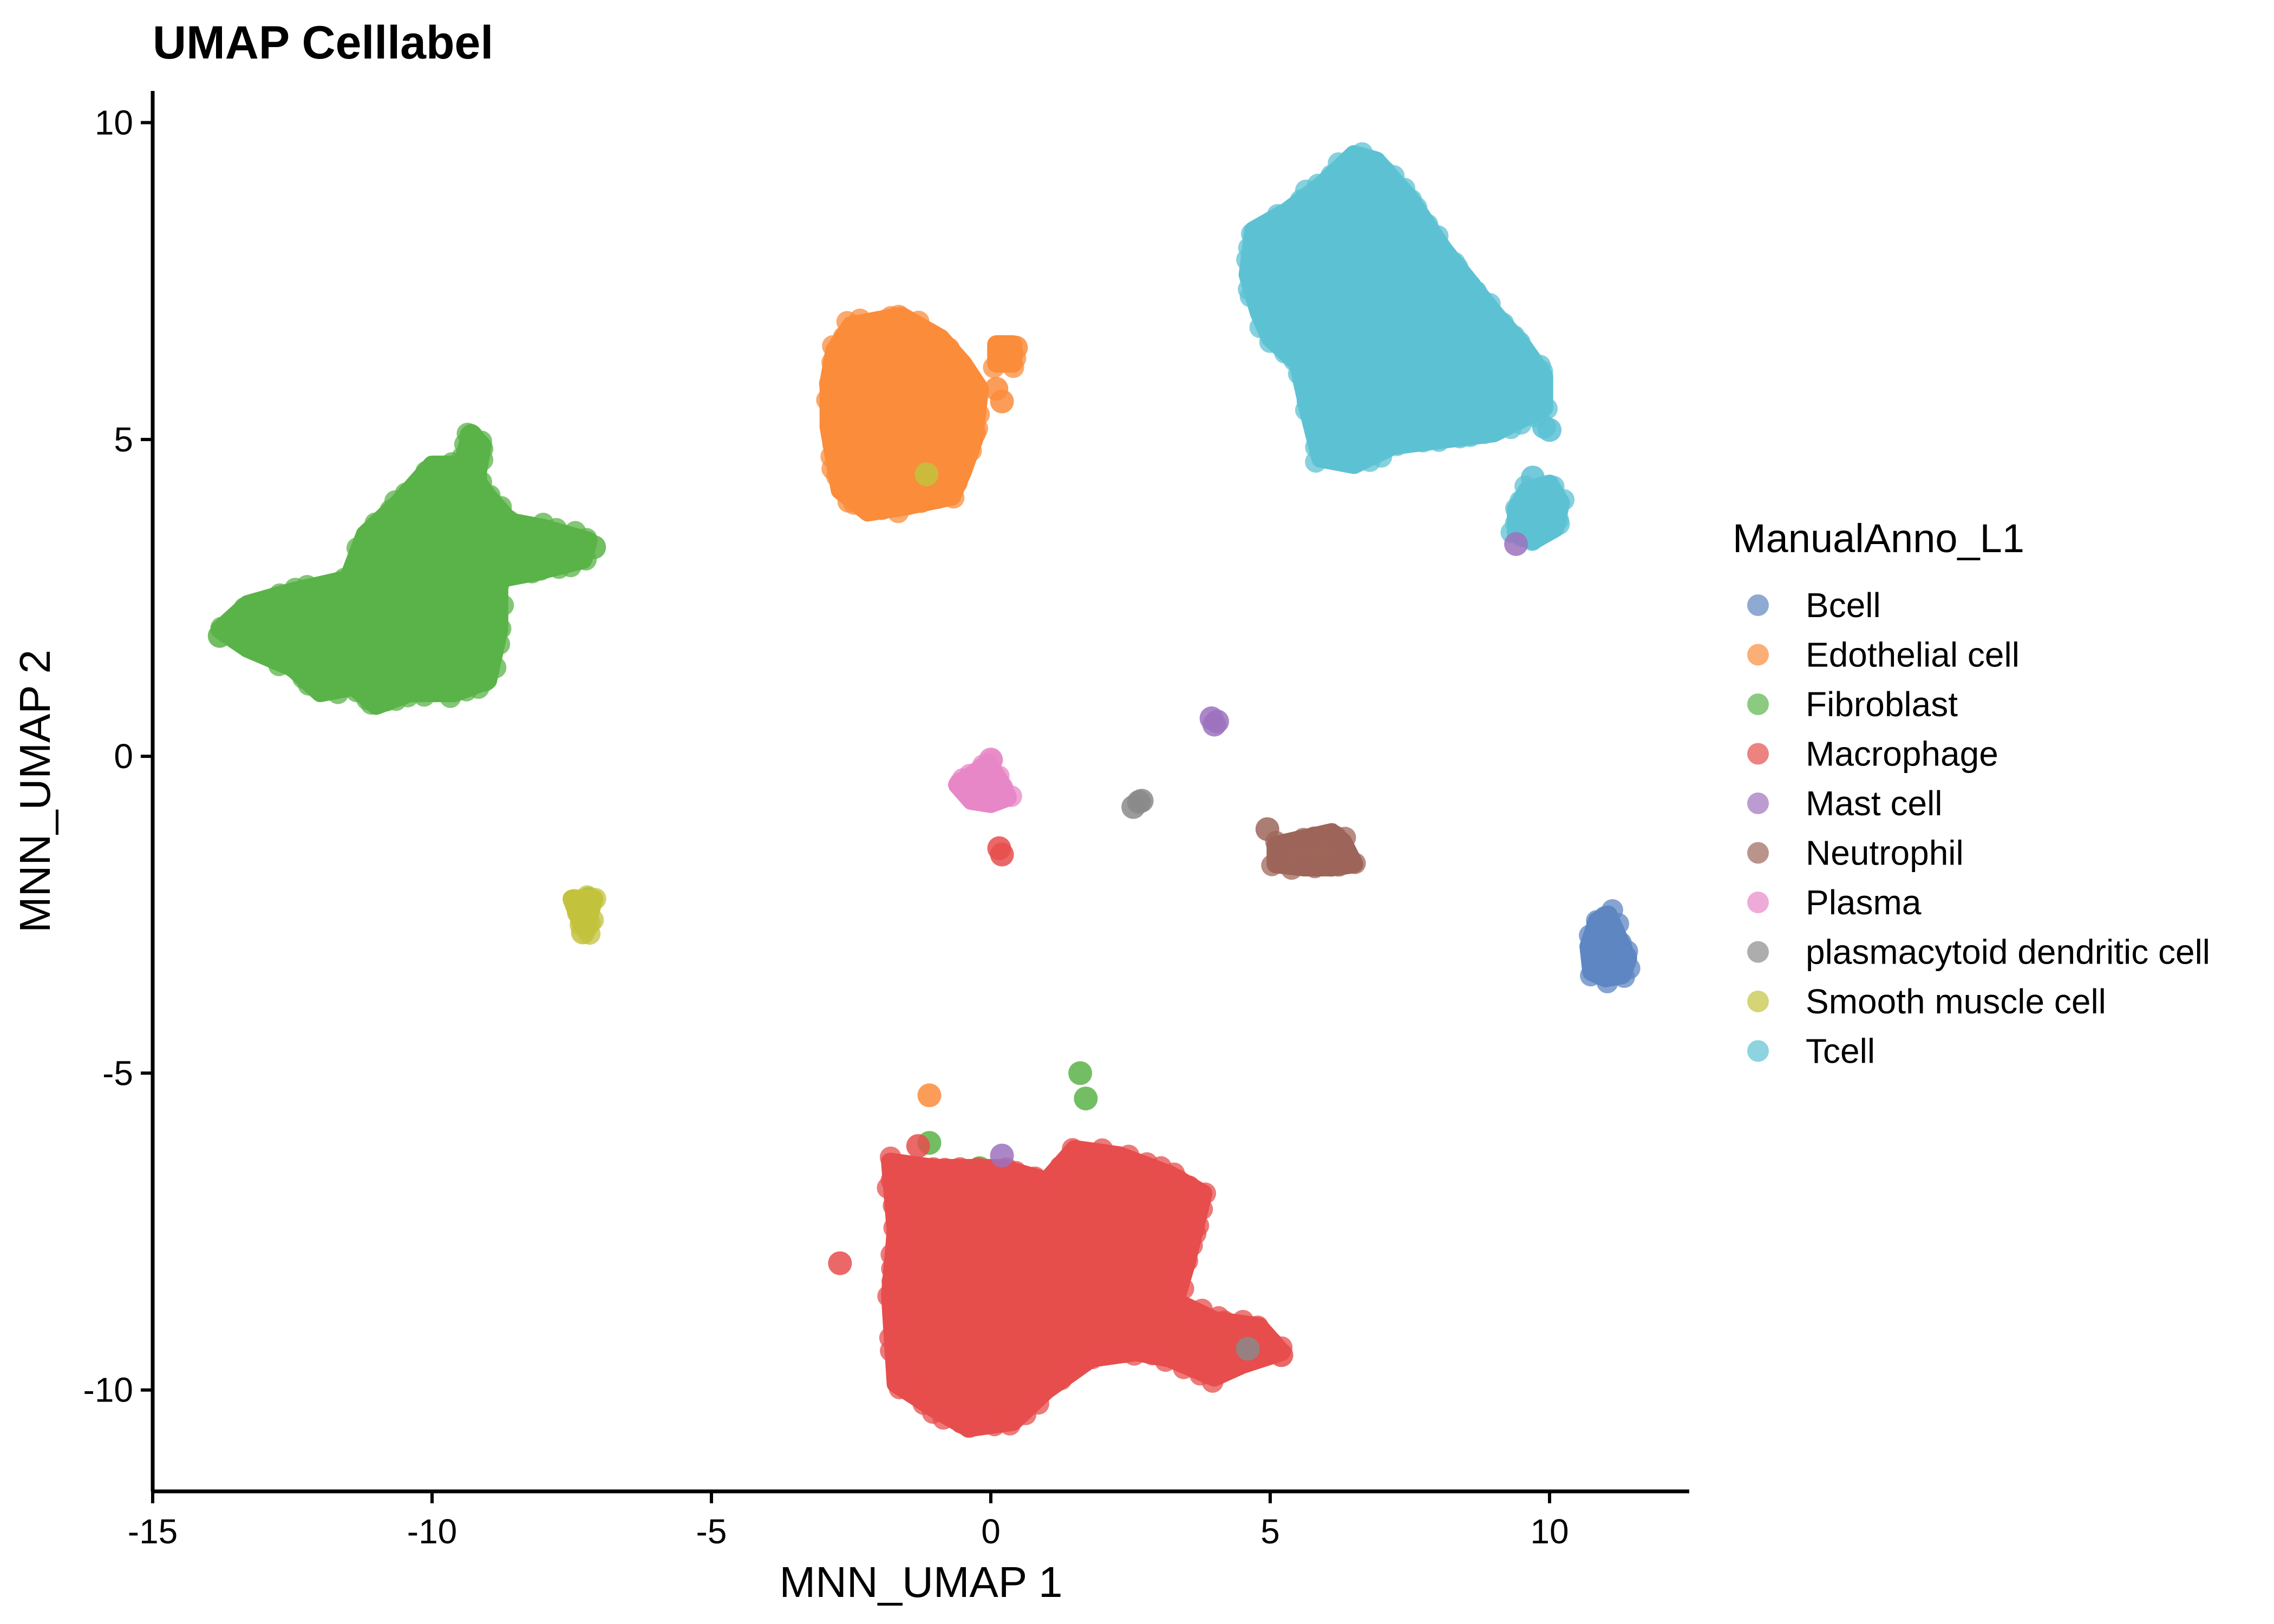 Image resolution: width=2274 pixels, height=1624 pixels. Describe the element at coordinates (114, 122) in the screenshot. I see `y-tick-label: 10` at that location.